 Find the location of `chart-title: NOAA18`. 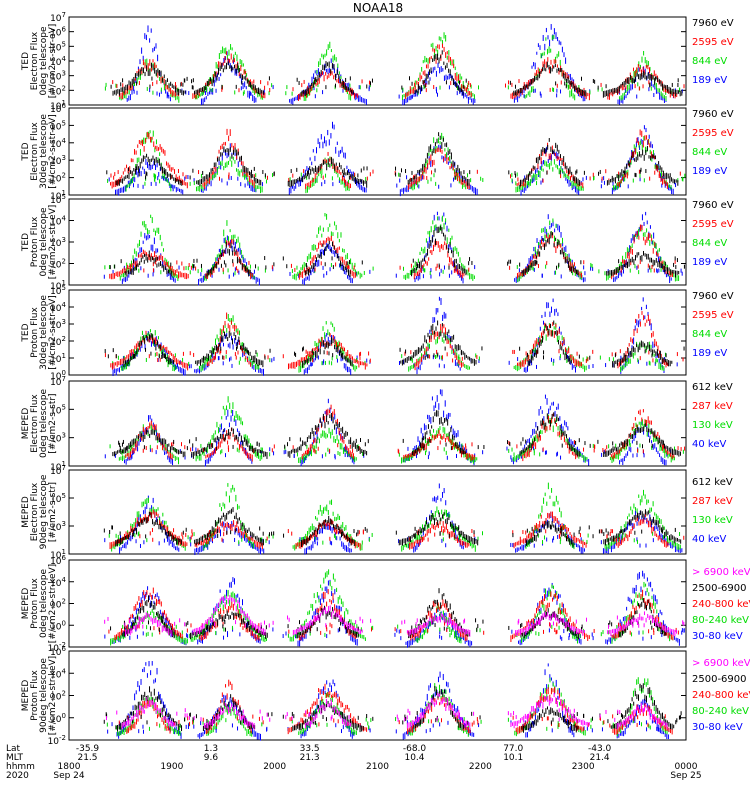

chart-title: NOAA18 is located at coordinates (378, 8).